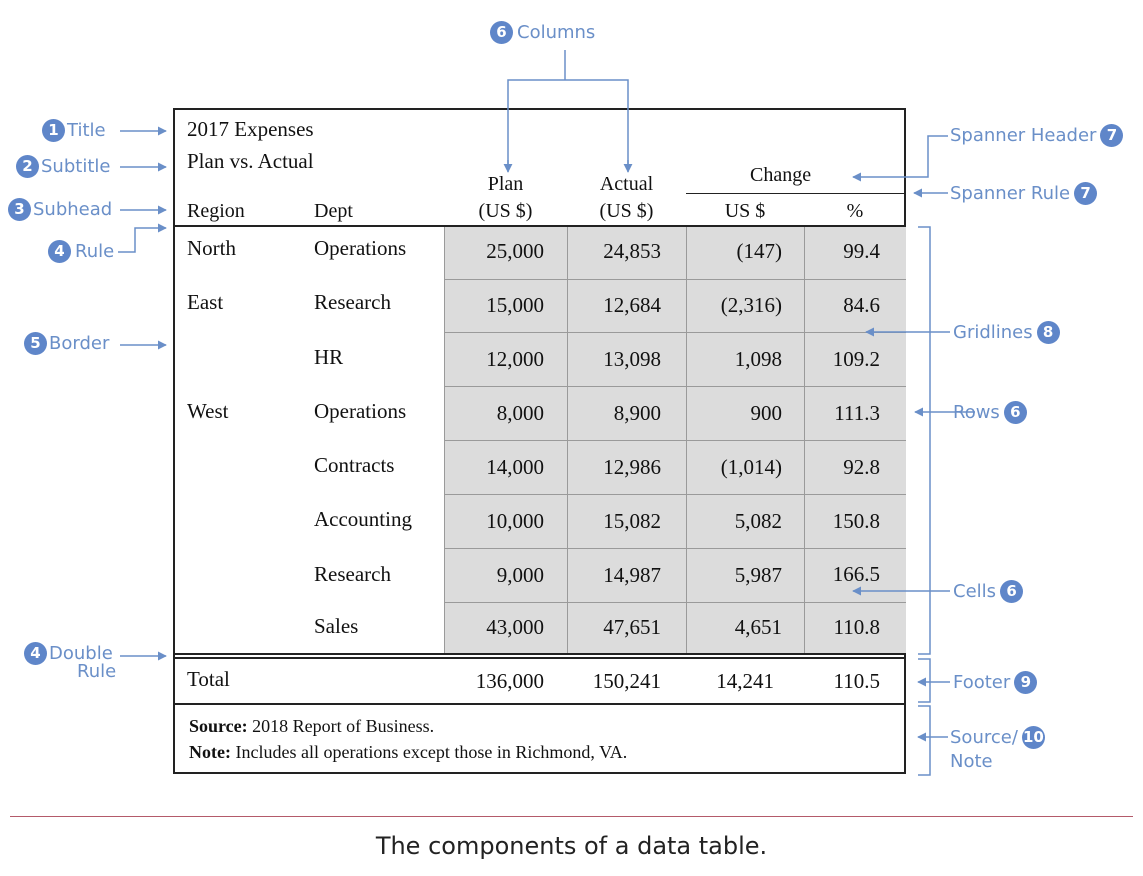 The width and height of the screenshot is (1143, 876). I want to click on annotation-double-rule: 4 Double, so click(68, 653).